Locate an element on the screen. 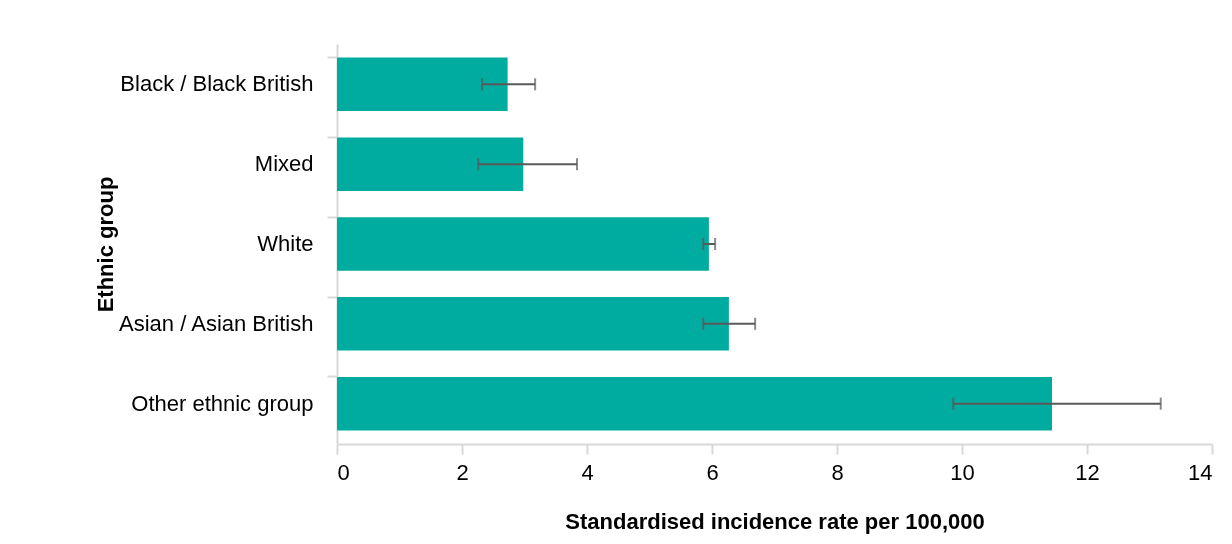 The width and height of the screenshot is (1232, 544). y-tick-label: Asian / Asian British is located at coordinates (216, 323).